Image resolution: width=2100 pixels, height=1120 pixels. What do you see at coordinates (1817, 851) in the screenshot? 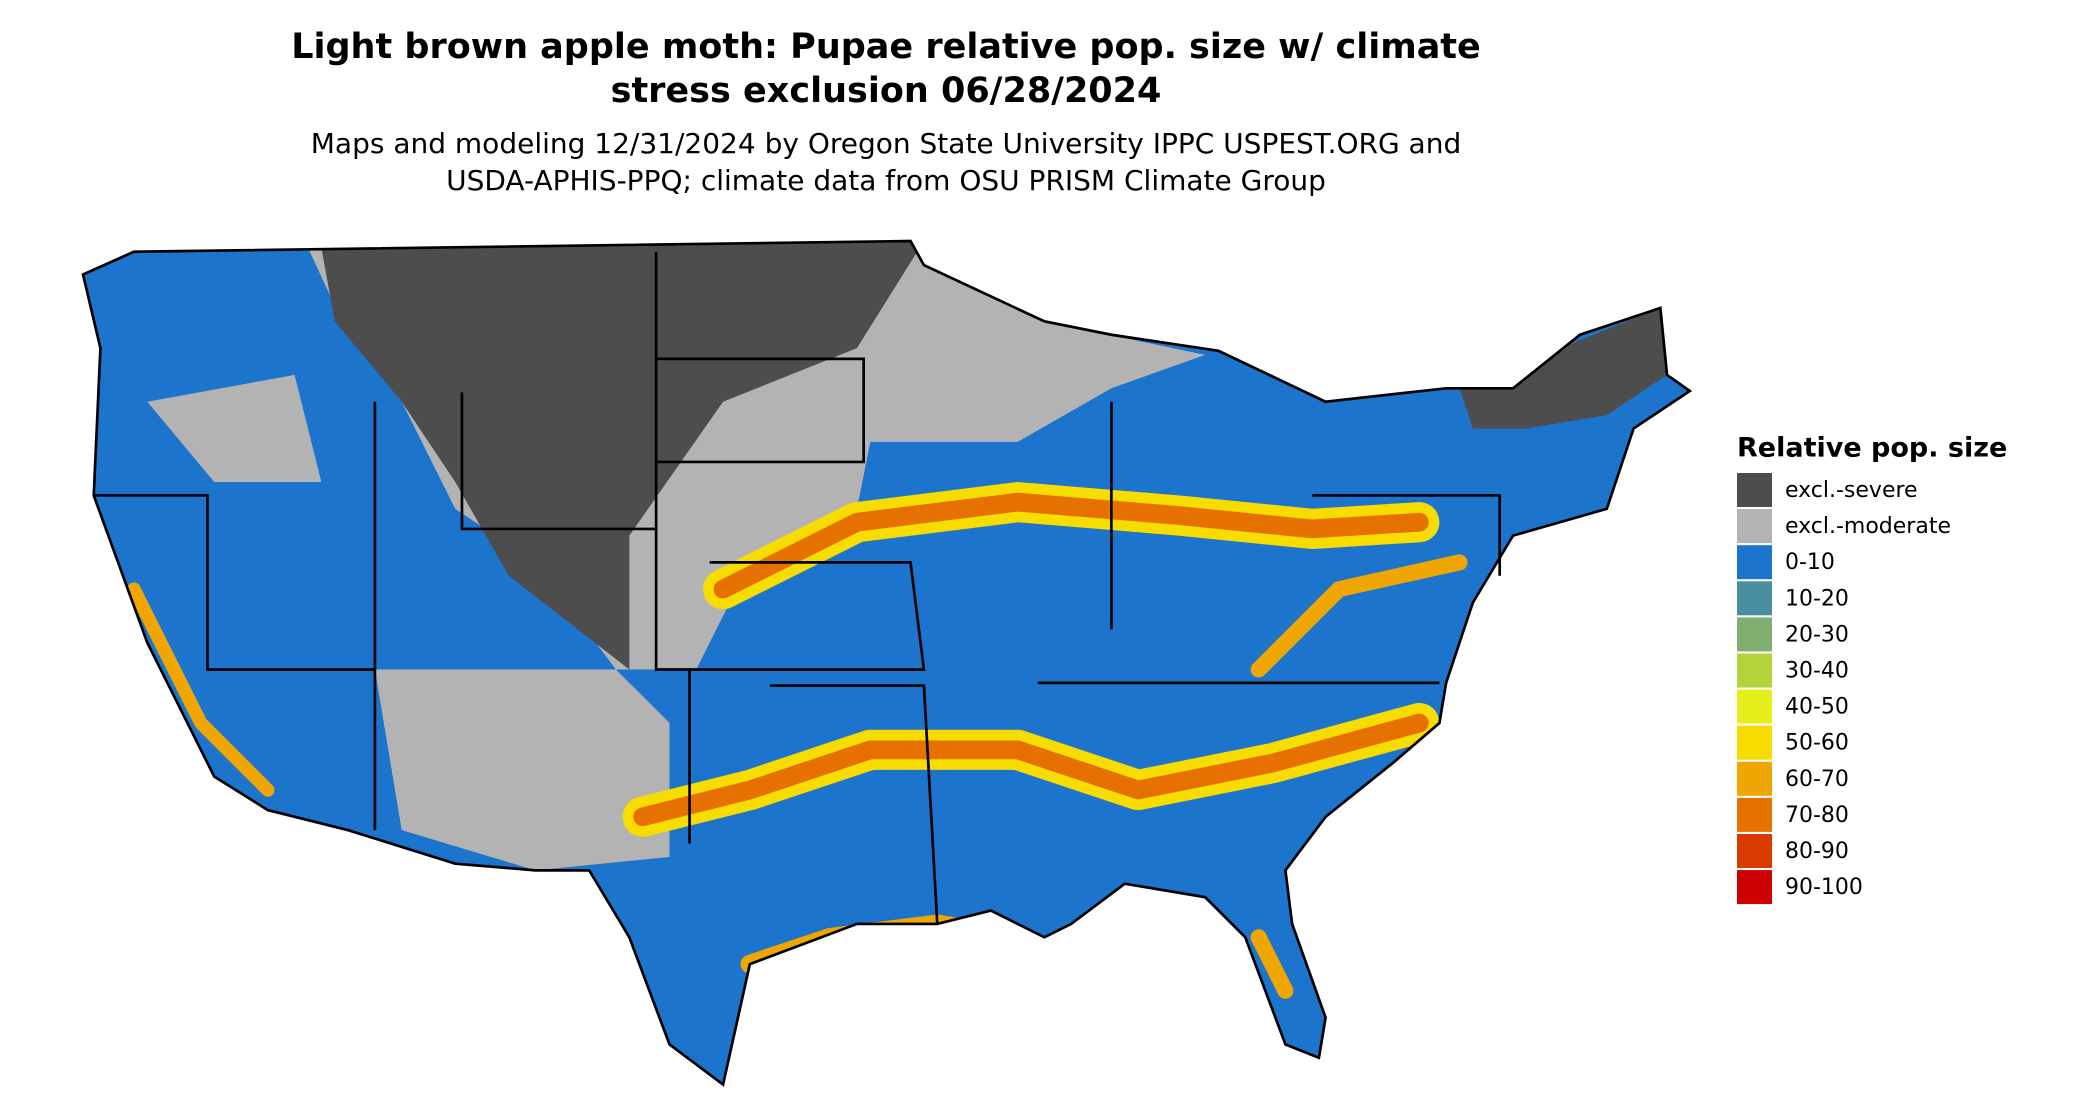
I see `legend-label: 80-90` at bounding box center [1817, 851].